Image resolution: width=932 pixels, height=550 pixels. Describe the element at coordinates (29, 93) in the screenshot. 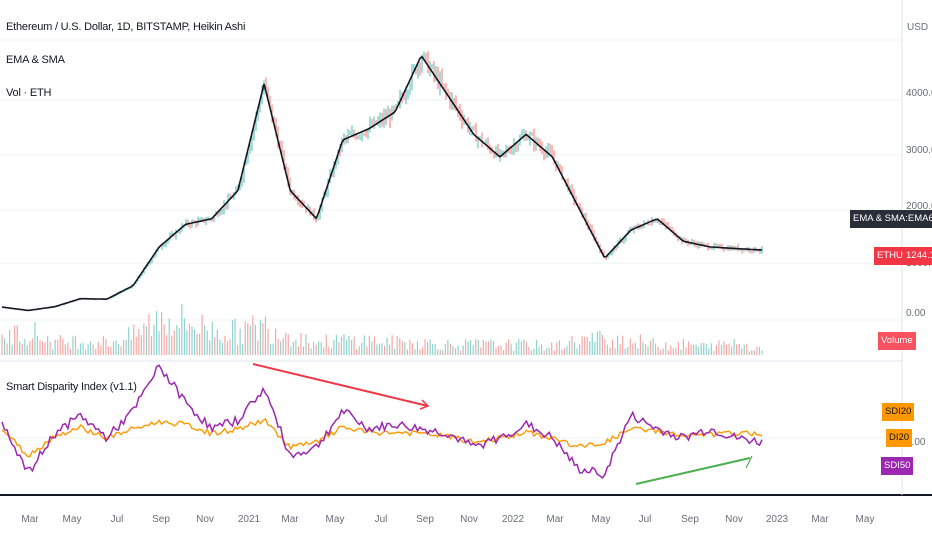

I see `volume-legend: Vol · ETH` at that location.